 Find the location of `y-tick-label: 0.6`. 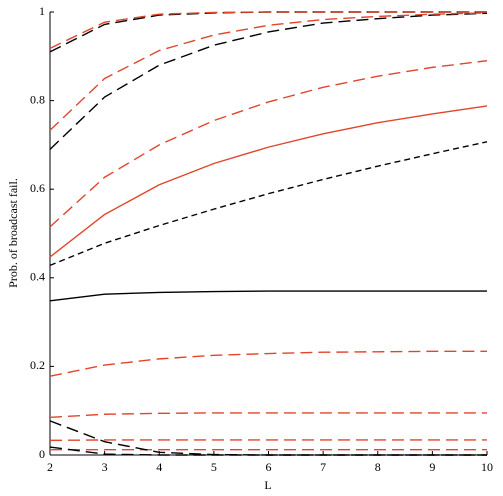

y-tick-label: 0.6 is located at coordinates (37, 188).